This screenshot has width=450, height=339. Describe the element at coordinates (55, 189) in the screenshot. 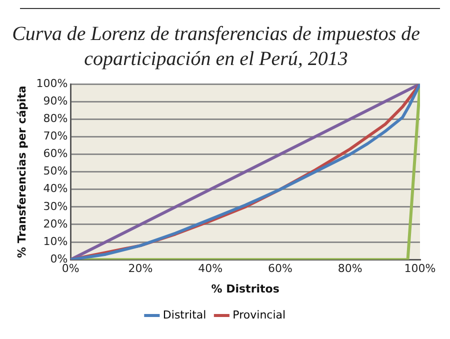

I see `y-tick-label: 40%` at that location.